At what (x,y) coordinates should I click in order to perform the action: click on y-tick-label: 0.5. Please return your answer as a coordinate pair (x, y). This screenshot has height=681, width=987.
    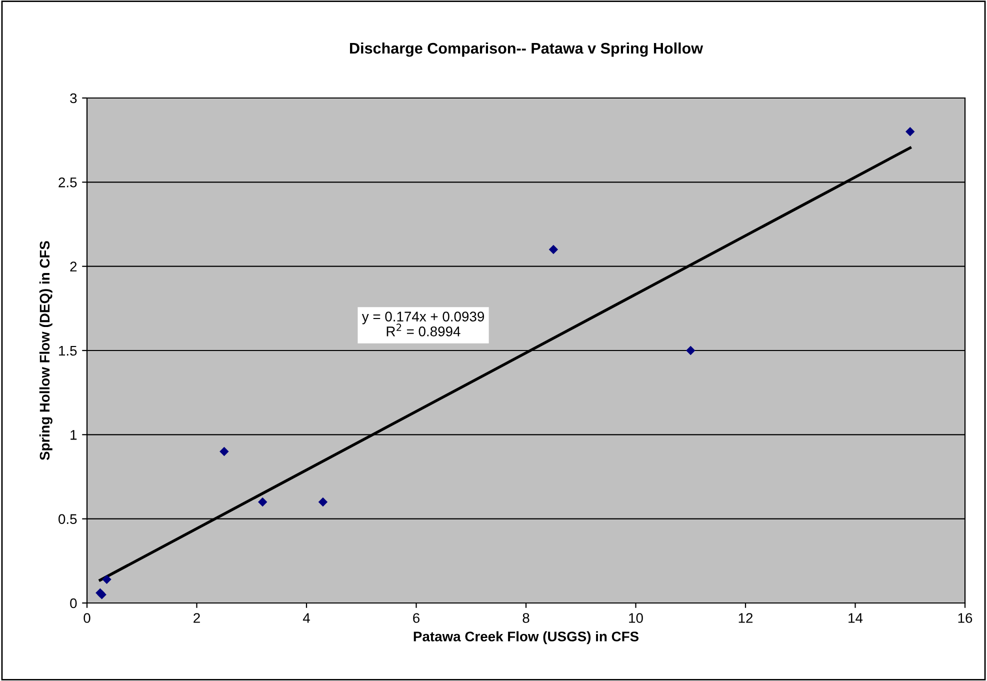
    Looking at the image, I should click on (67, 519).